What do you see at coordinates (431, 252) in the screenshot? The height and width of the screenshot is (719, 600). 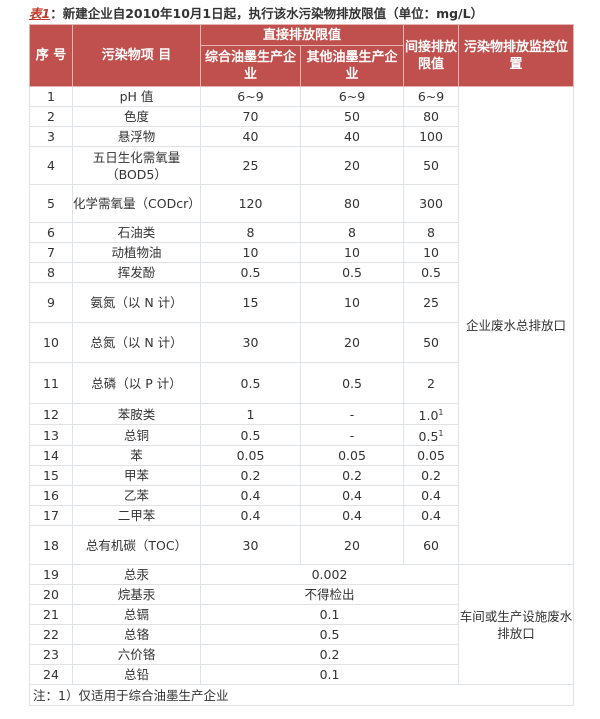 I see `indirect-cell: 10` at bounding box center [431, 252].